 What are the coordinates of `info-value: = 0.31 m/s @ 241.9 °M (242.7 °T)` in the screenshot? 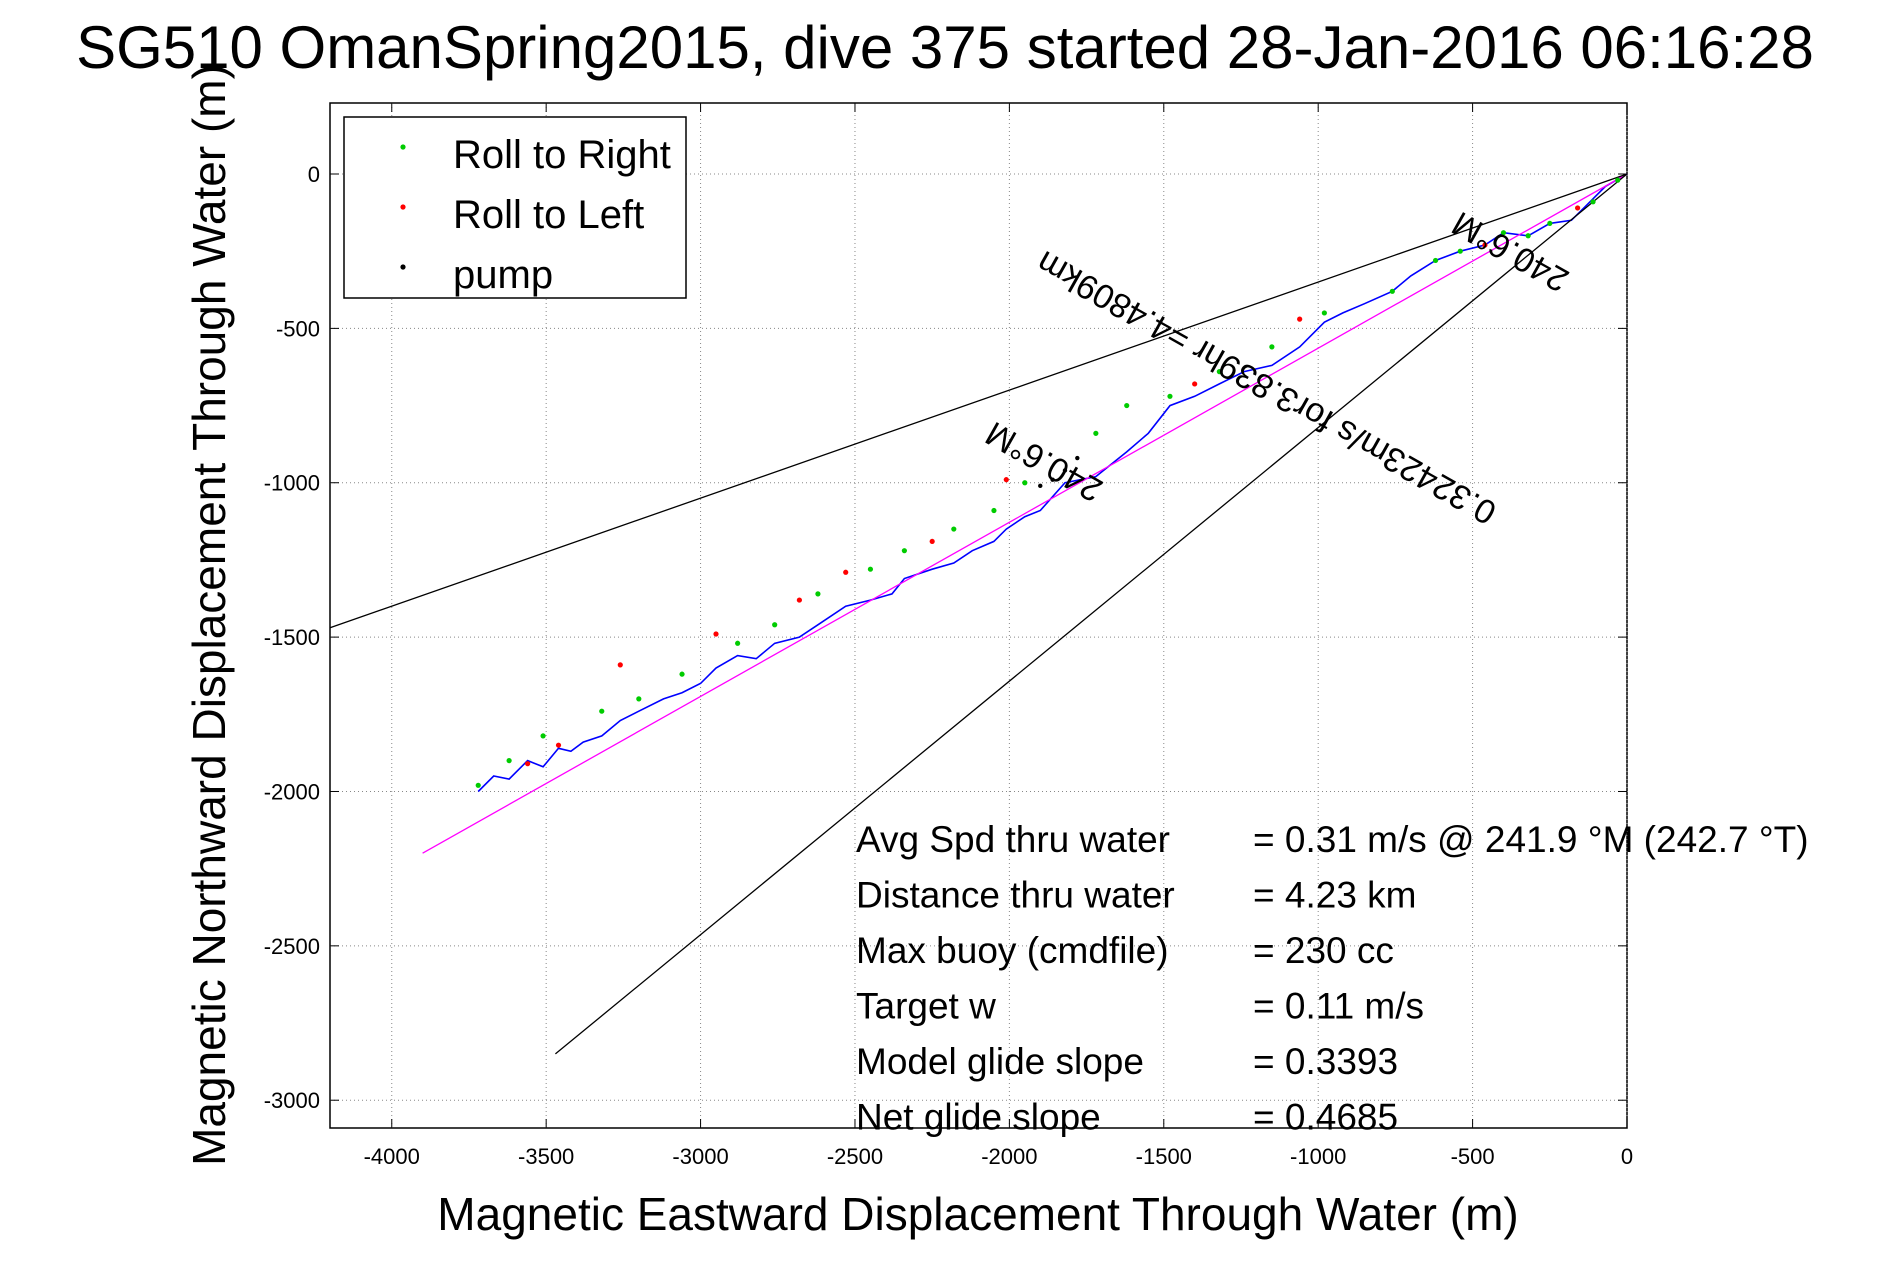 It's located at (1531, 839).